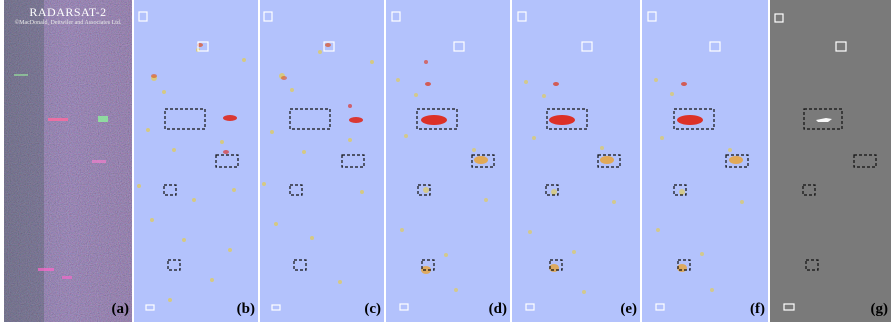 This screenshot has height=327, width=891. Describe the element at coordinates (245, 309) in the screenshot. I see `panel-label-b: (b)` at that location.